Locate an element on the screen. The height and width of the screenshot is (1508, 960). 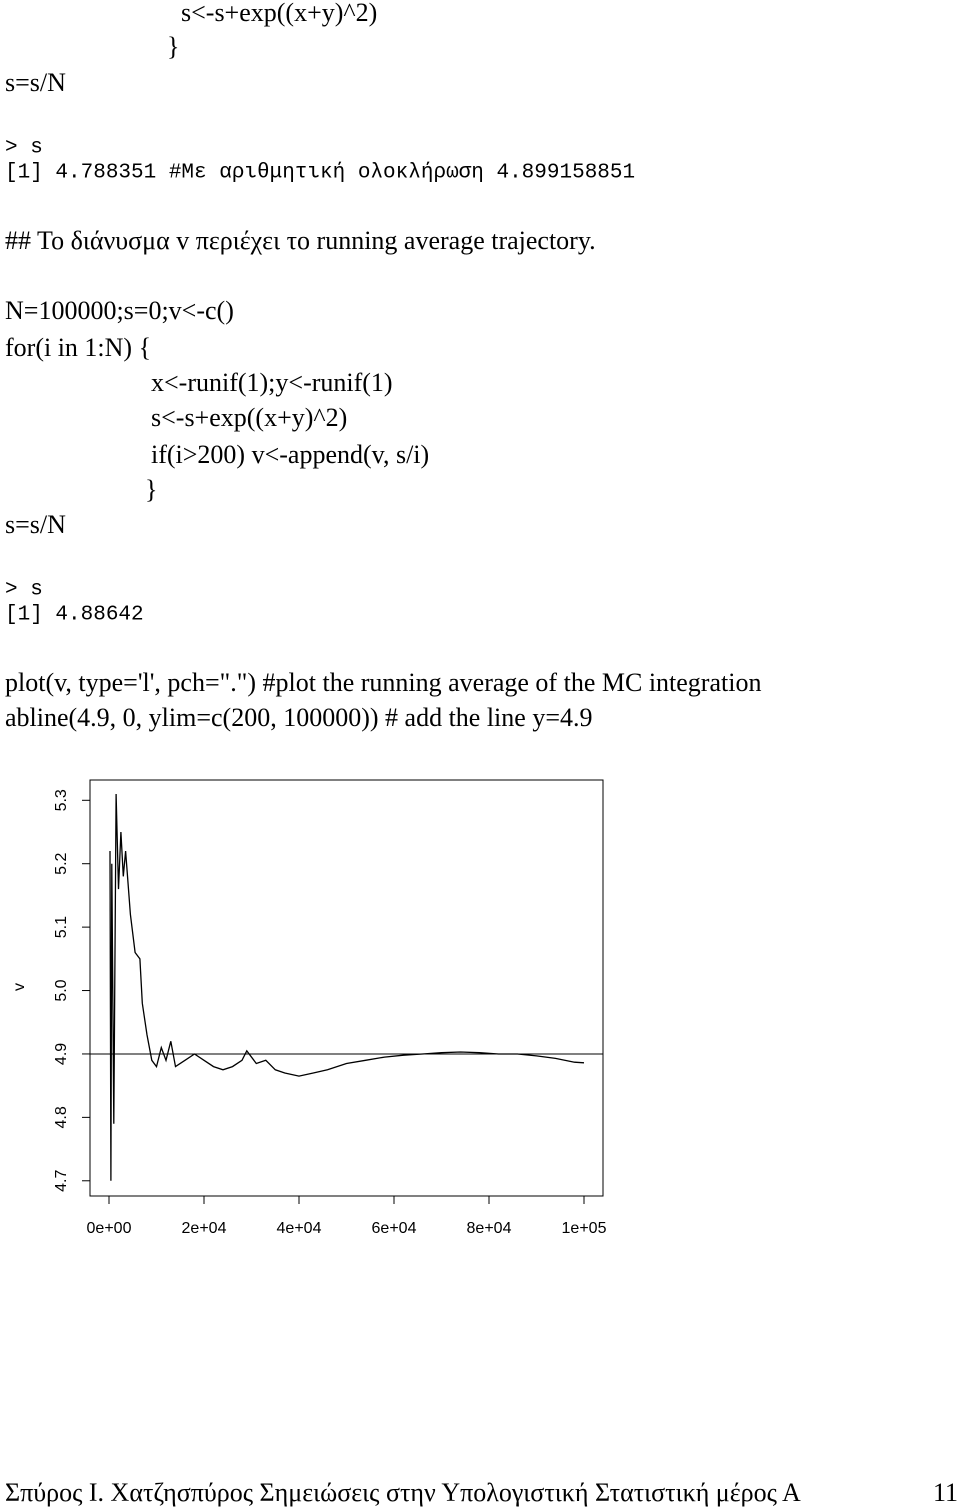
page-number: 11 is located at coordinates (946, 1492).